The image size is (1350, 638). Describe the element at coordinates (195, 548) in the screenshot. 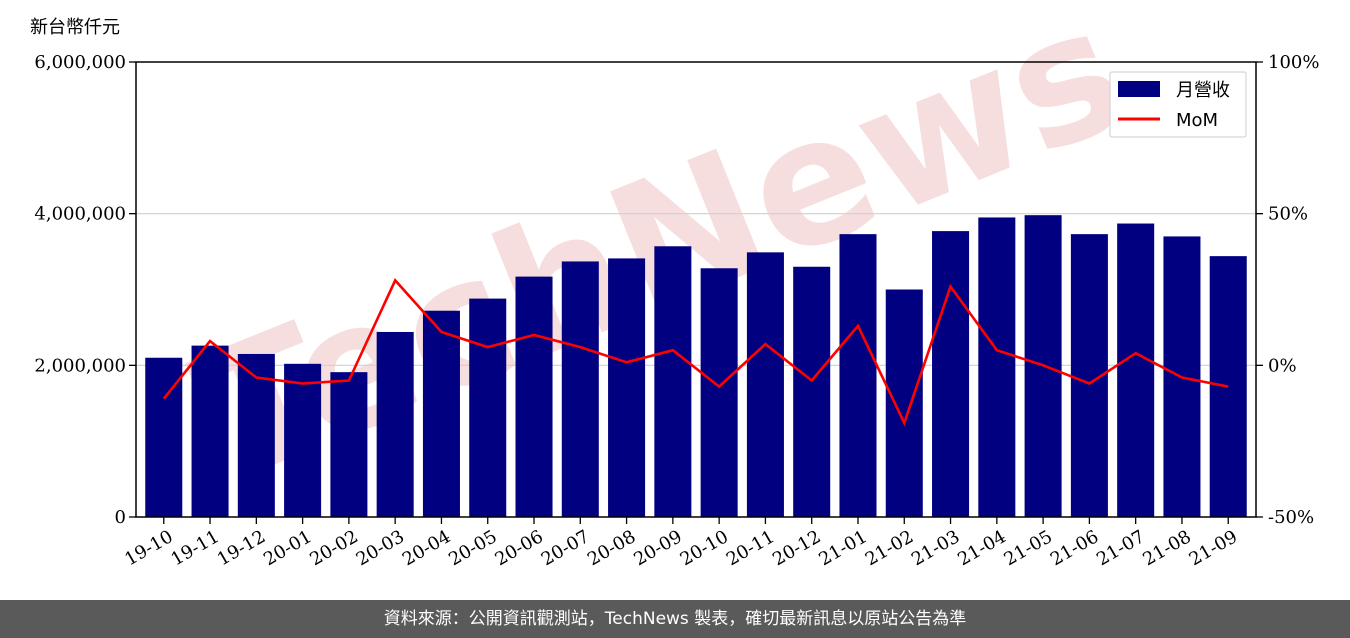

I see `x-tick-label: 19-11` at that location.